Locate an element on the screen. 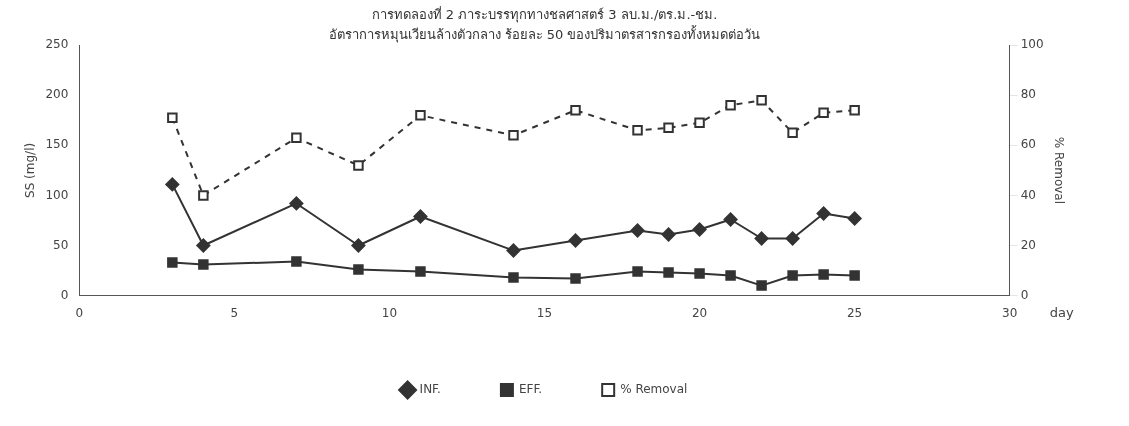 The image size is (1129, 426). y2-tick-label: 100 is located at coordinates (1032, 44).